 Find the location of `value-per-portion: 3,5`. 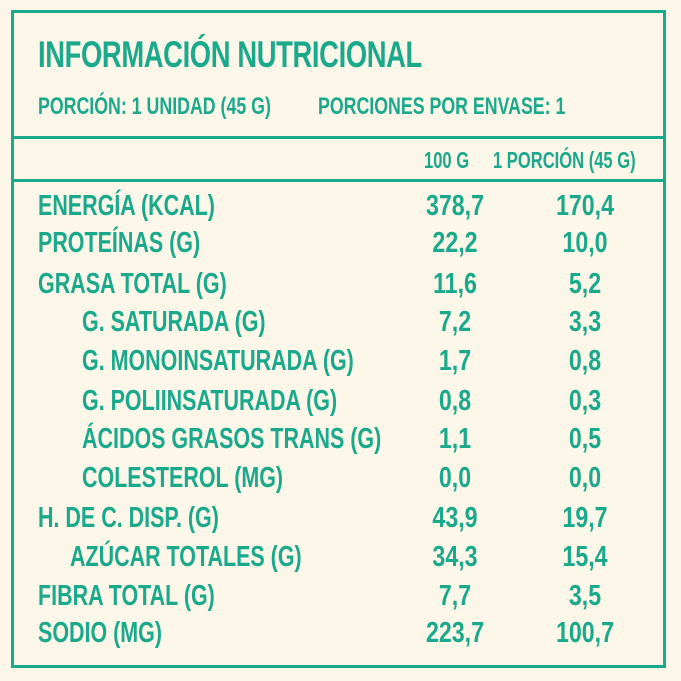

value-per-portion: 3,5 is located at coordinates (585, 596).